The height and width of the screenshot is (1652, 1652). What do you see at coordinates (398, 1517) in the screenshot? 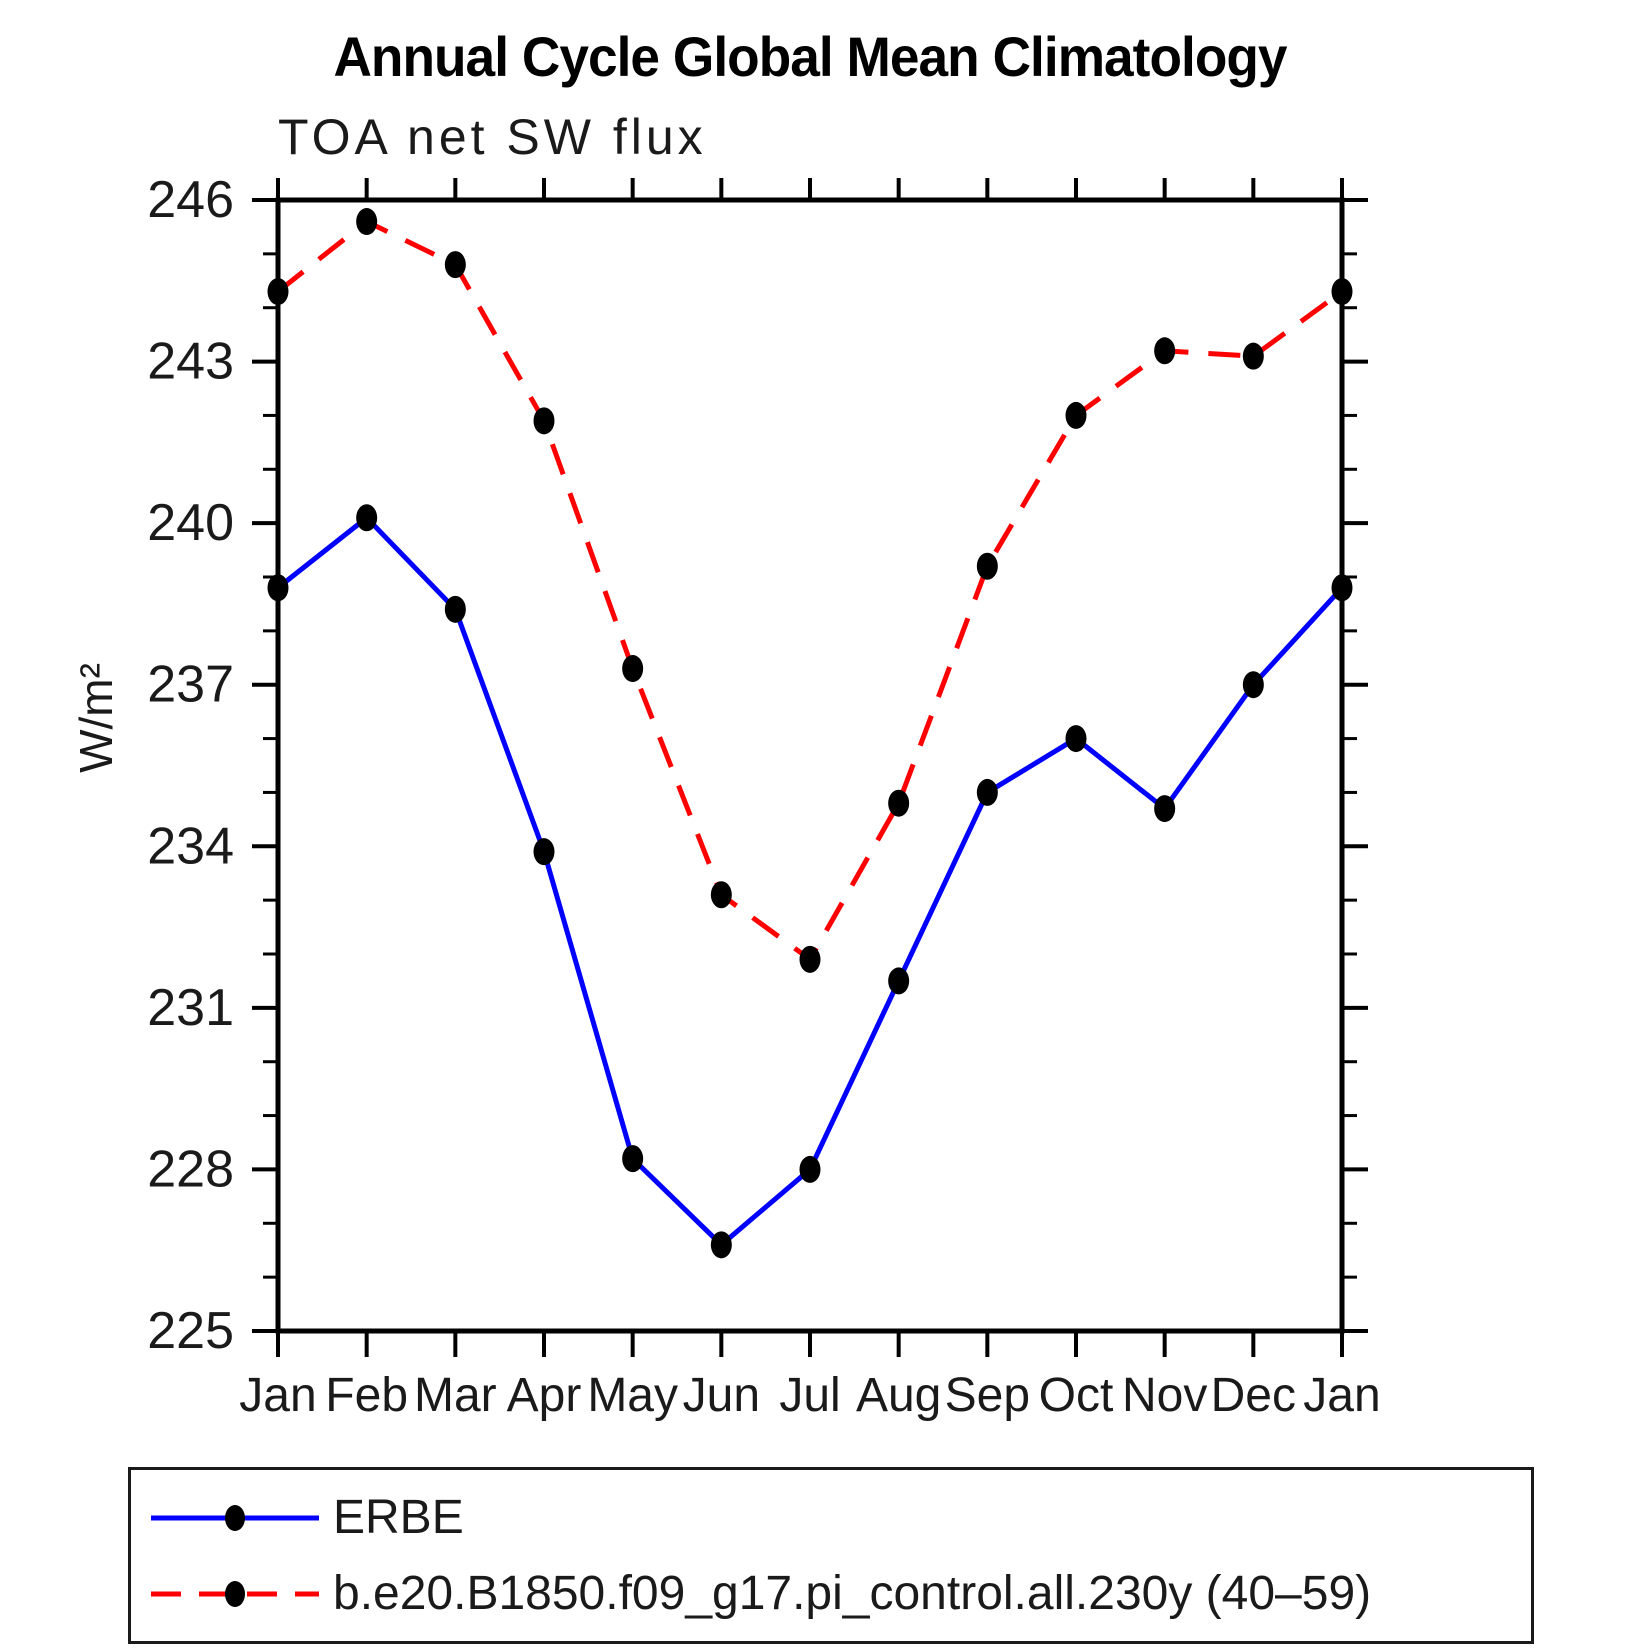
I see `legend-label-erbe: ERBE` at bounding box center [398, 1517].